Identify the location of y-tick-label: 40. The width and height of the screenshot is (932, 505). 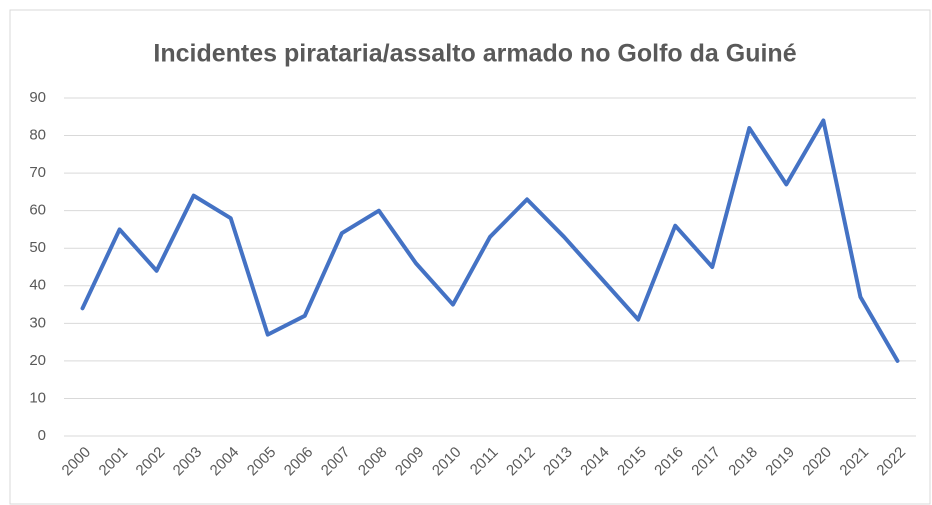
(37, 285).